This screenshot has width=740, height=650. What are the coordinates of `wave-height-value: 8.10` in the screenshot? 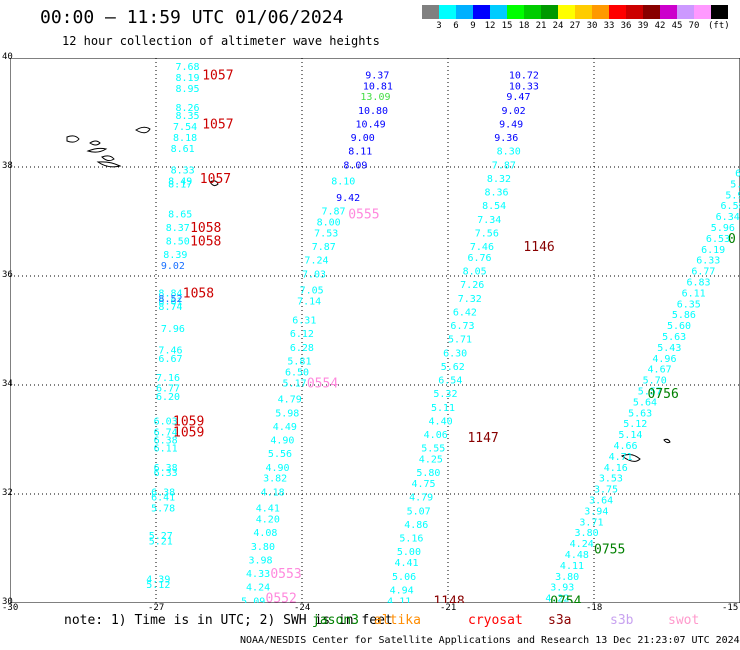 It's located at (343, 182).